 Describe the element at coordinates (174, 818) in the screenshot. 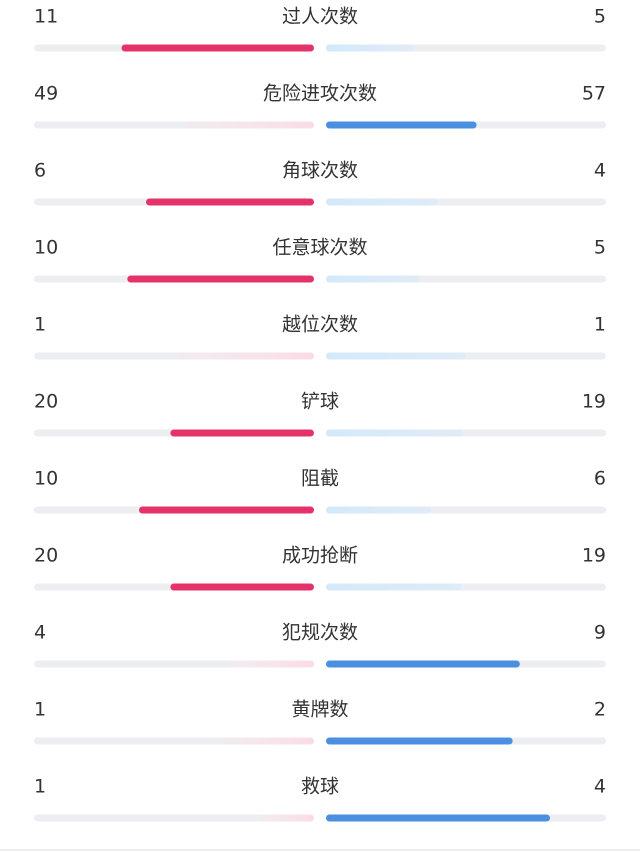

I see `home-track` at that location.